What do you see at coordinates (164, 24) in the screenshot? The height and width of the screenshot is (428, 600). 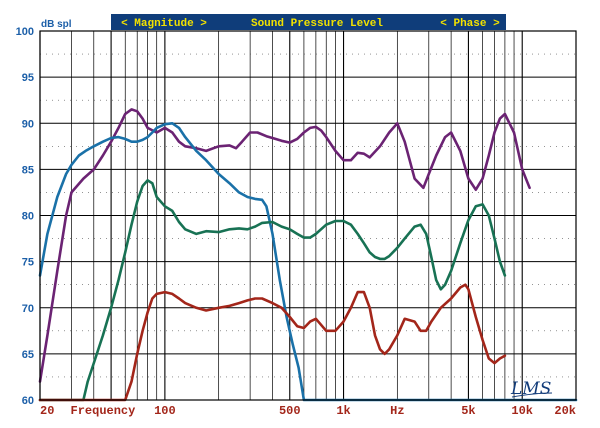 I see `banner-magnitude: < Magnitude >` at bounding box center [164, 24].